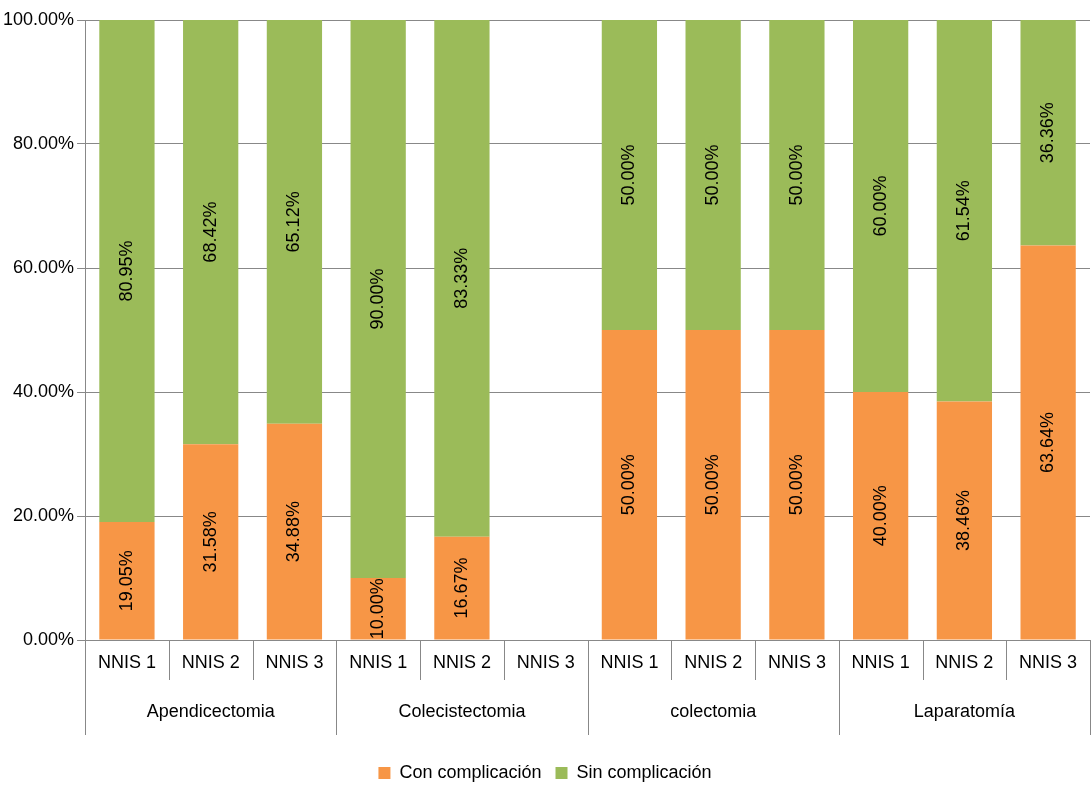  Describe the element at coordinates (49, 638) in the screenshot. I see `y-tick-label: 0.00%` at that location.